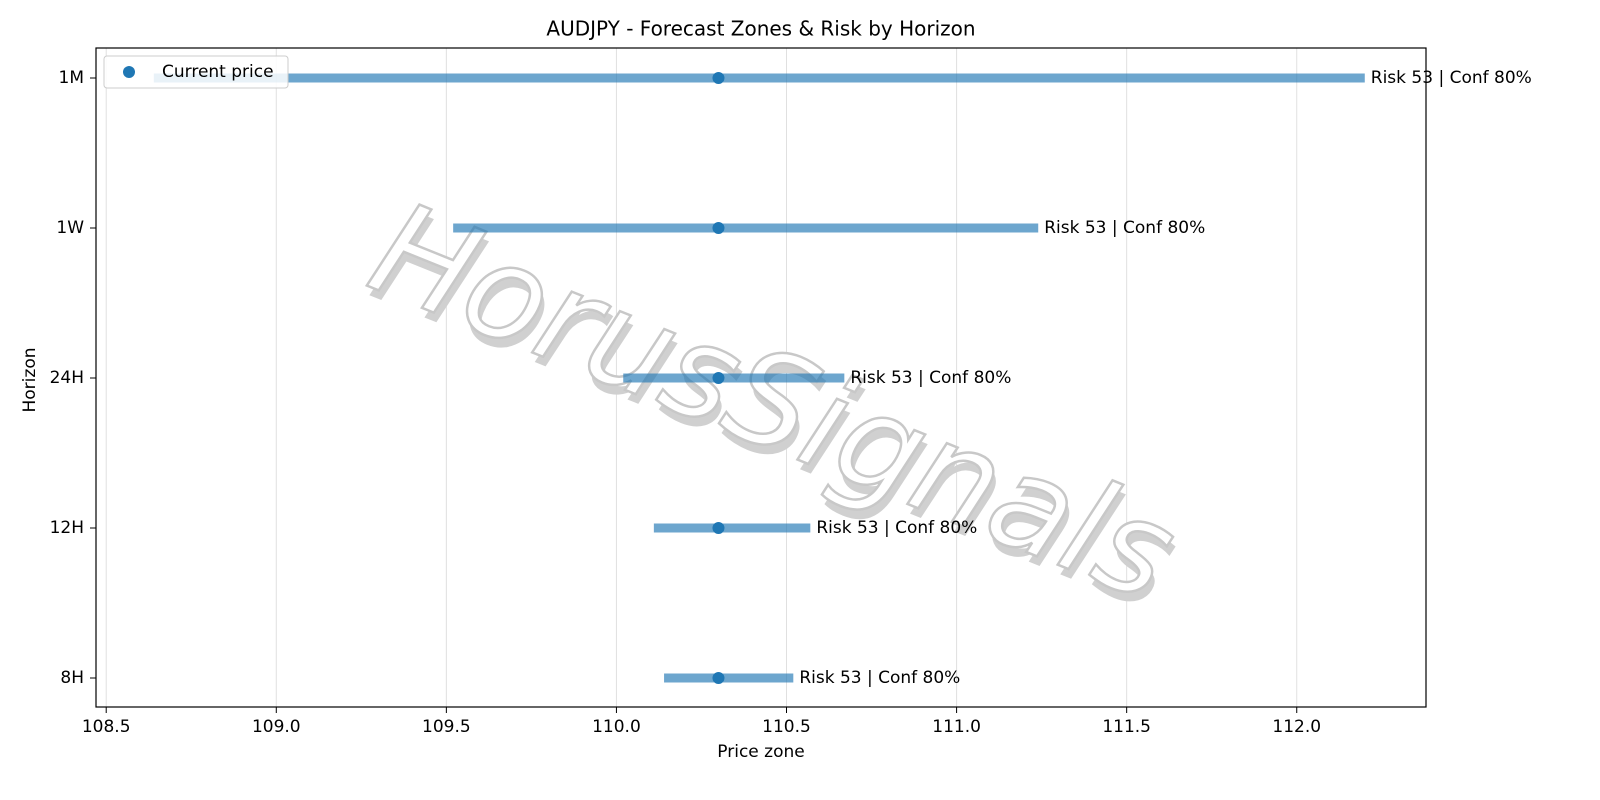 The image size is (1600, 800). I want to click on x-axis-label: Price zone, so click(760, 752).